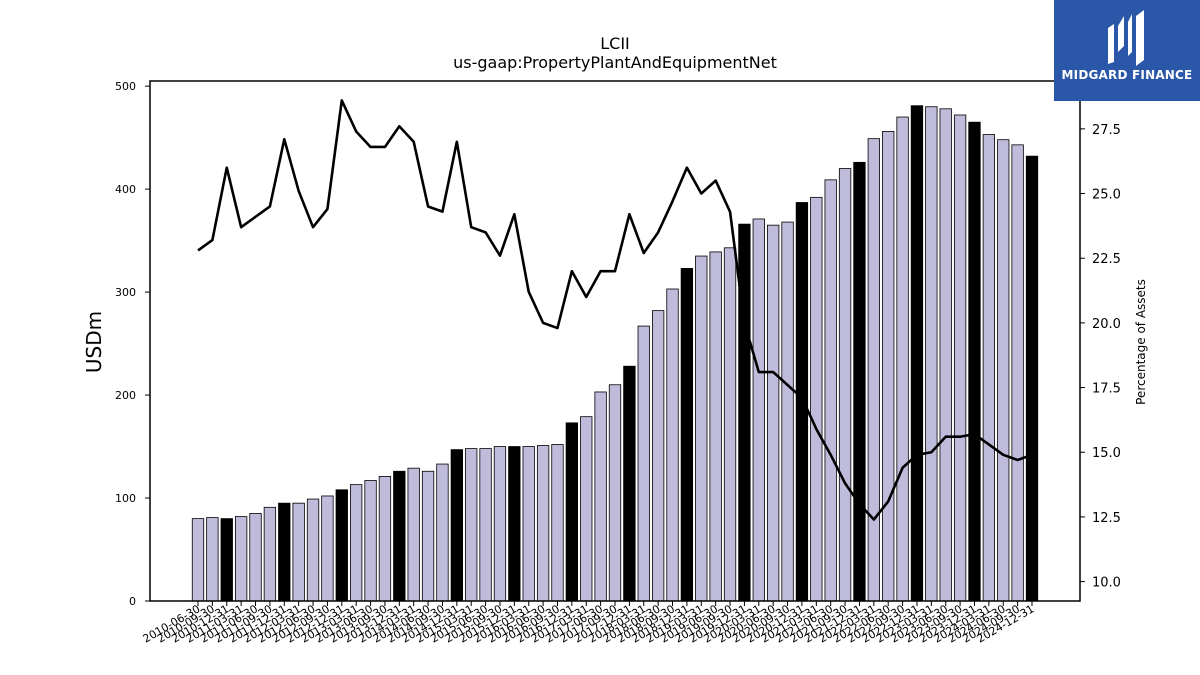 This screenshot has width=1200, height=675. What do you see at coordinates (1106, 259) in the screenshot?
I see `y2-tick-label: 22.5` at bounding box center [1106, 259].